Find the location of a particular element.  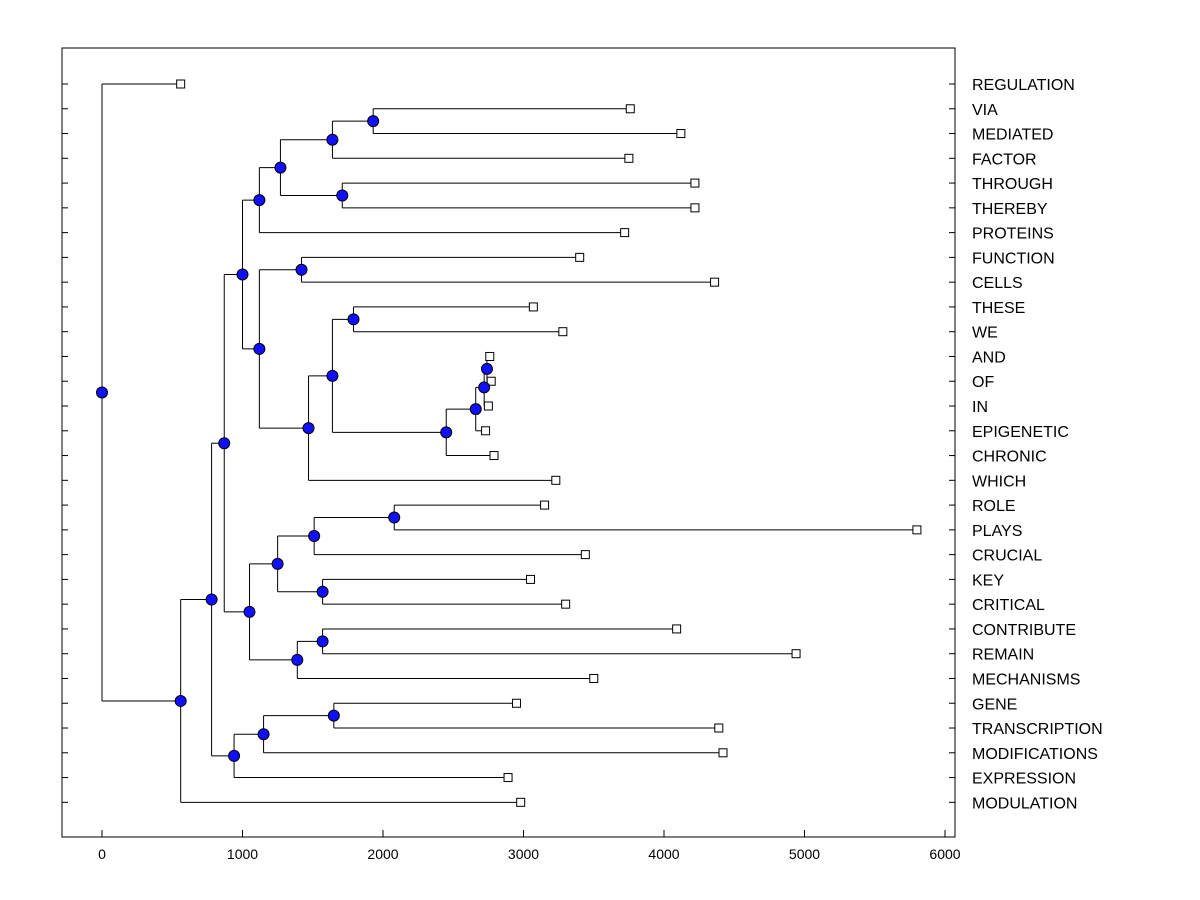

leaf-label: CRITICAL is located at coordinates (1008, 605).